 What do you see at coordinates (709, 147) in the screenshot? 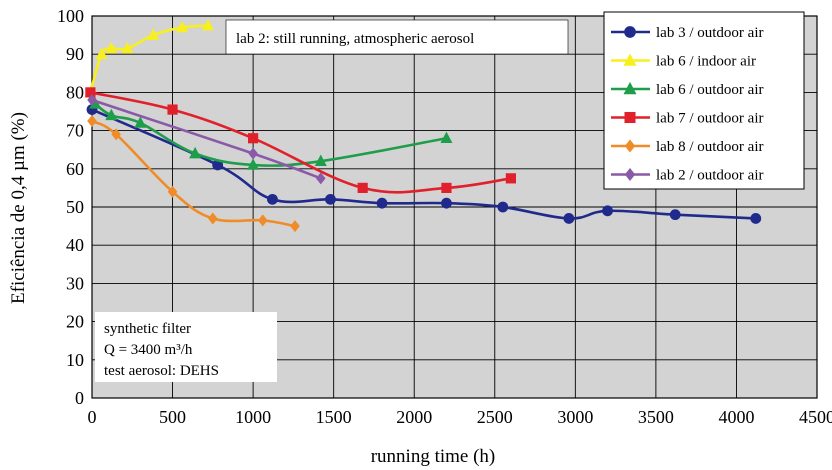
I see `legend-label: lab 8 / outdoor air` at bounding box center [709, 147].